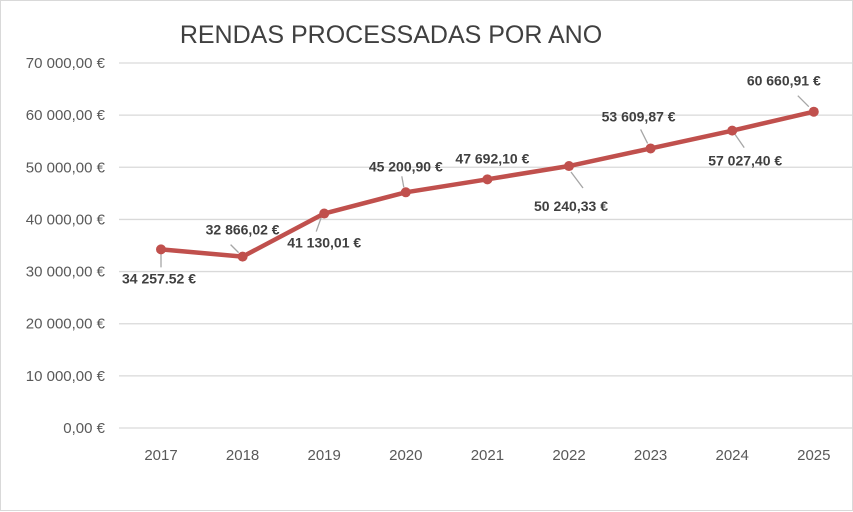 The image size is (853, 512). Describe the element at coordinates (745, 161) in the screenshot. I see `data-label: 57 027,40 €` at that location.